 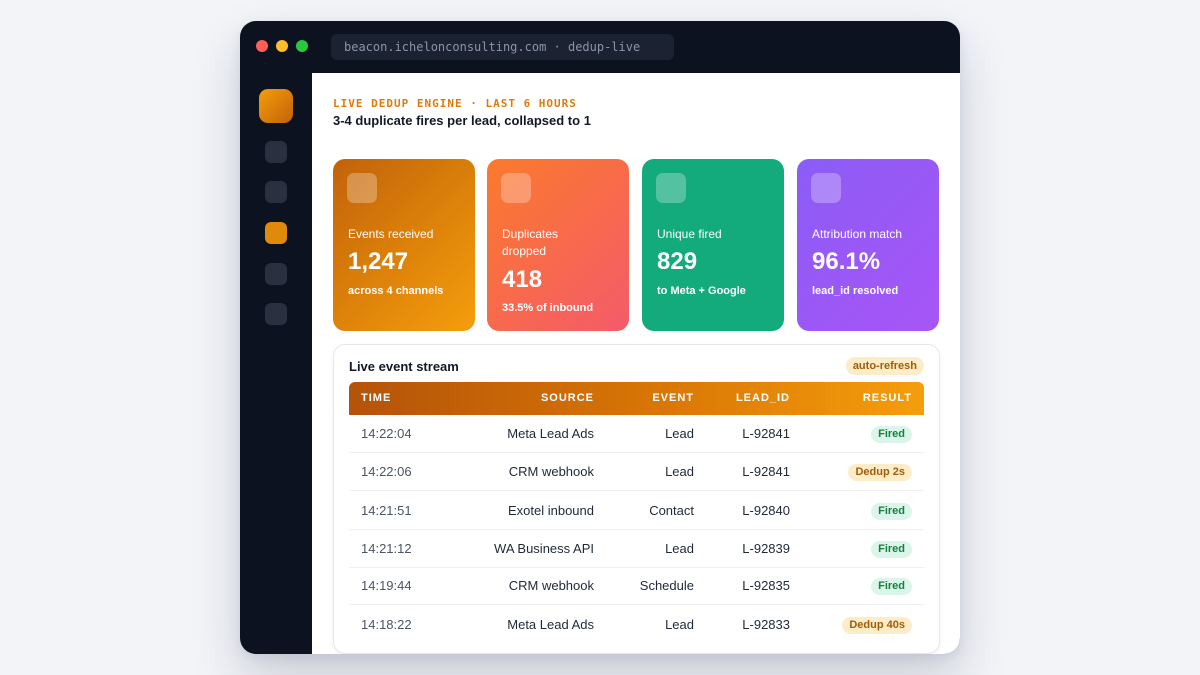 What do you see at coordinates (846, 261) in the screenshot?
I see `stat-value: 96.1%` at bounding box center [846, 261].